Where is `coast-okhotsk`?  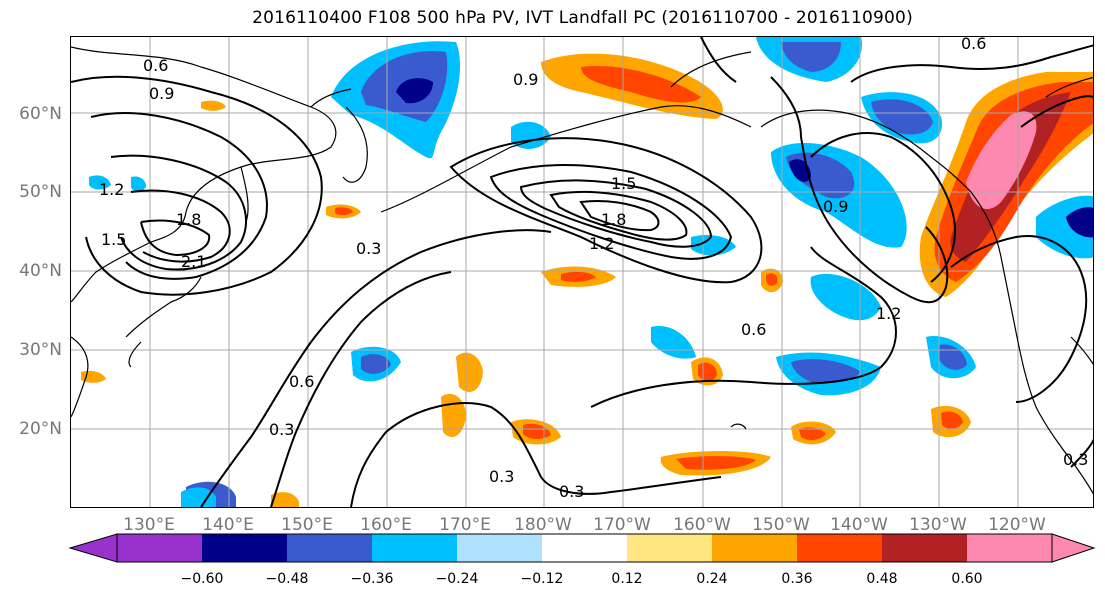
coast-okhotsk is located at coordinates (331, 98).